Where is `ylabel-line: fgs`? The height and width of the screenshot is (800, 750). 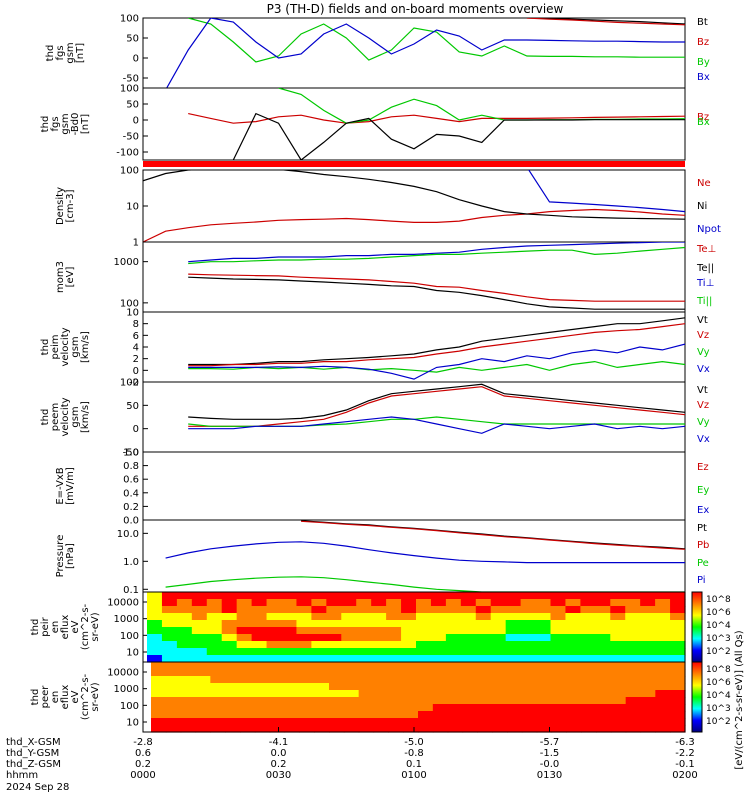 ylabel-line: fgs is located at coordinates (55, 123).